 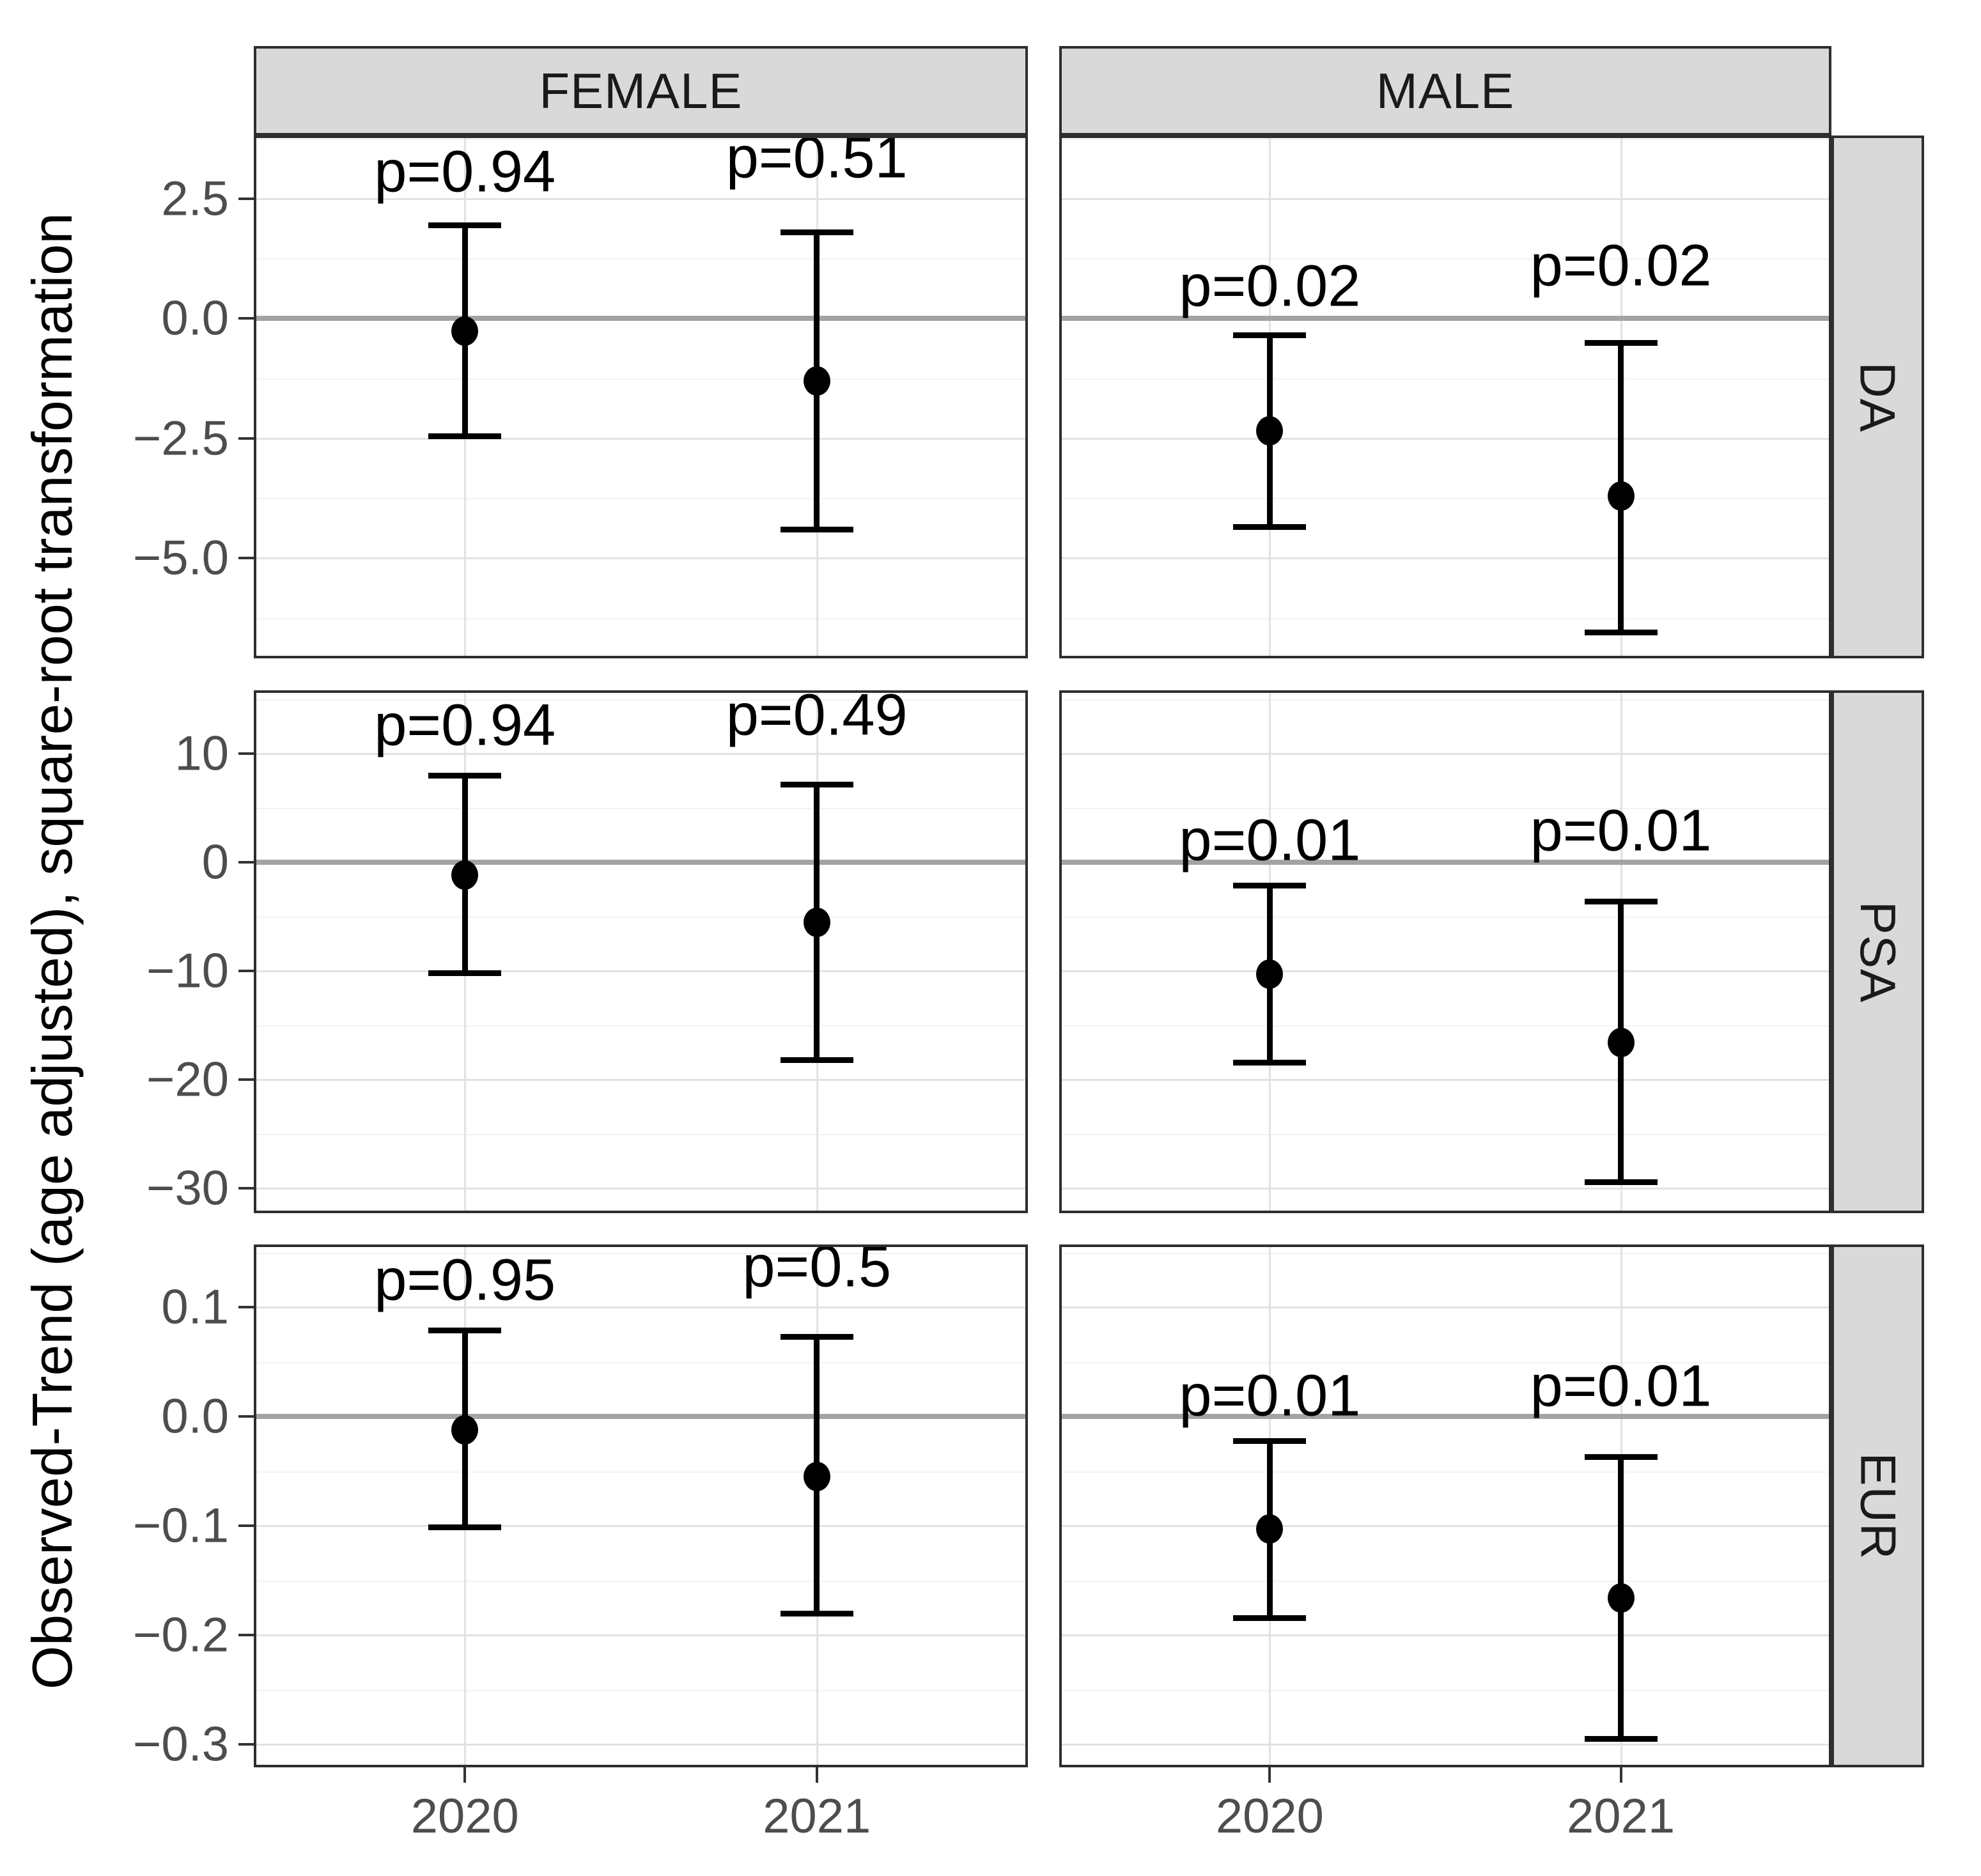 I want to click on y-axis-tick-label: −30, so click(x=187, y=1189).